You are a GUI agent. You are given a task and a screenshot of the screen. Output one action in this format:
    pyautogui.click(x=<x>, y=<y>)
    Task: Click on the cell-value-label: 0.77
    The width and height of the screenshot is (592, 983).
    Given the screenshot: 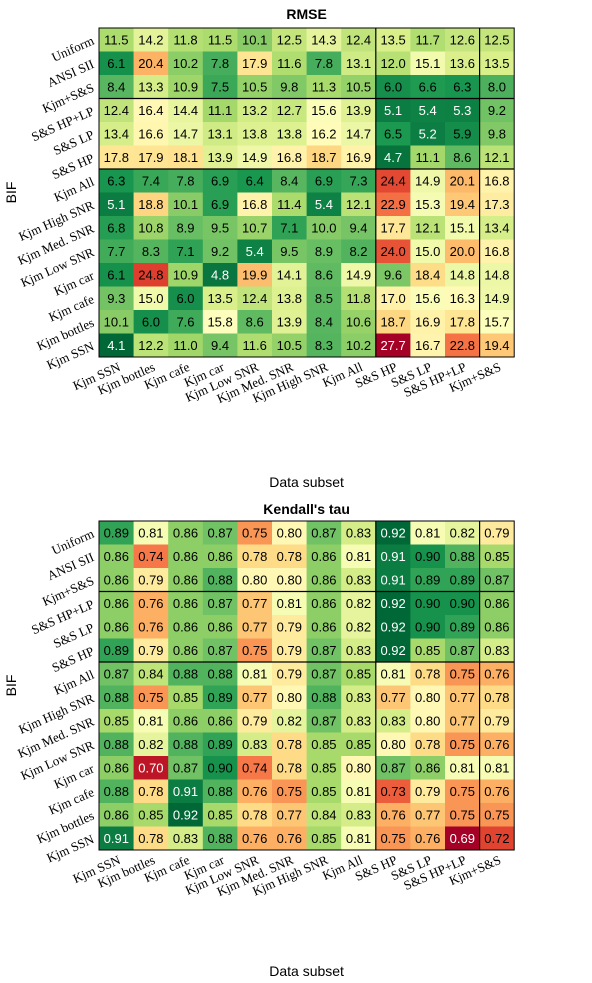 What is the action you would take?
    pyautogui.click(x=254, y=603)
    